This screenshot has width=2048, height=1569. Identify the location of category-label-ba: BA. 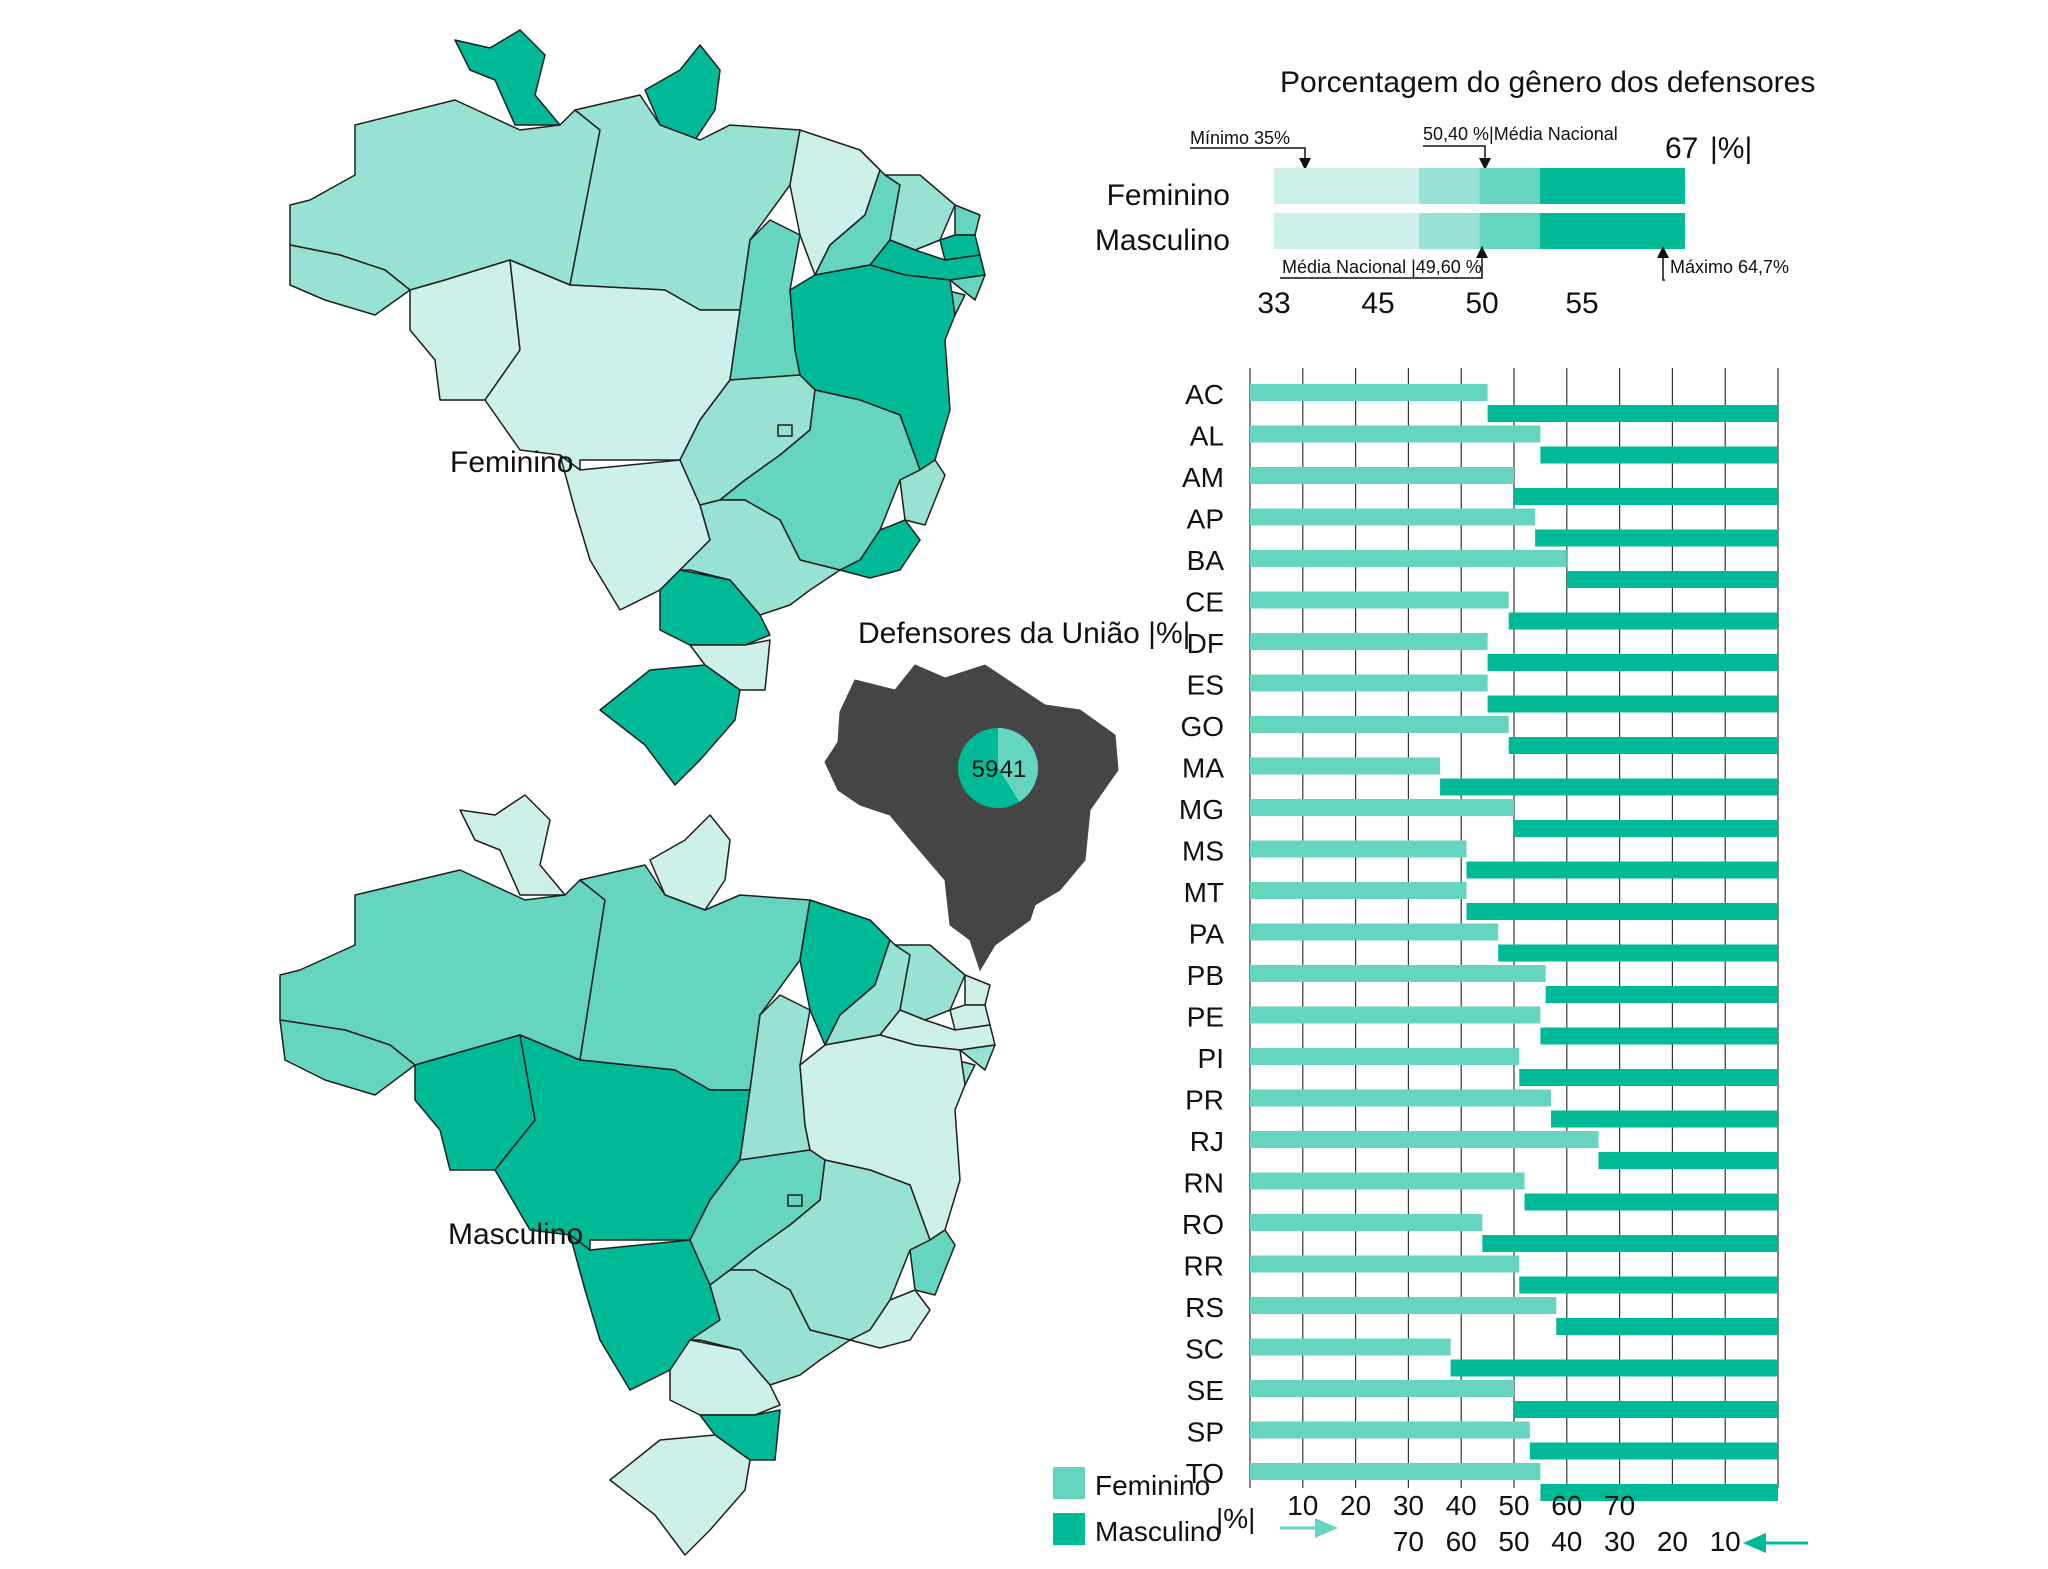
(1206, 560).